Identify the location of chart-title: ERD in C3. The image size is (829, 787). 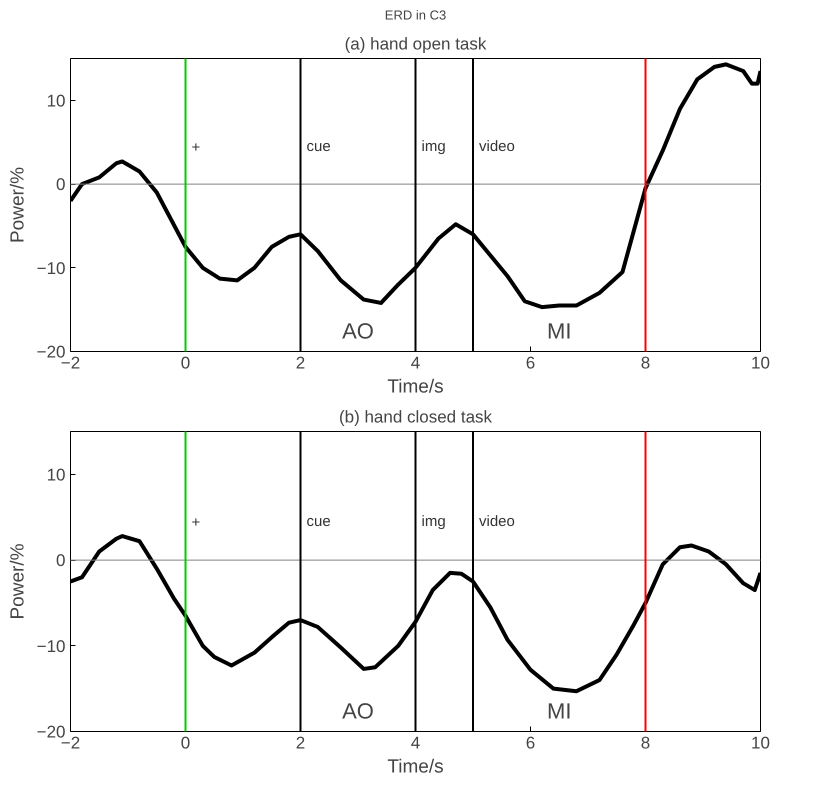
(415, 15).